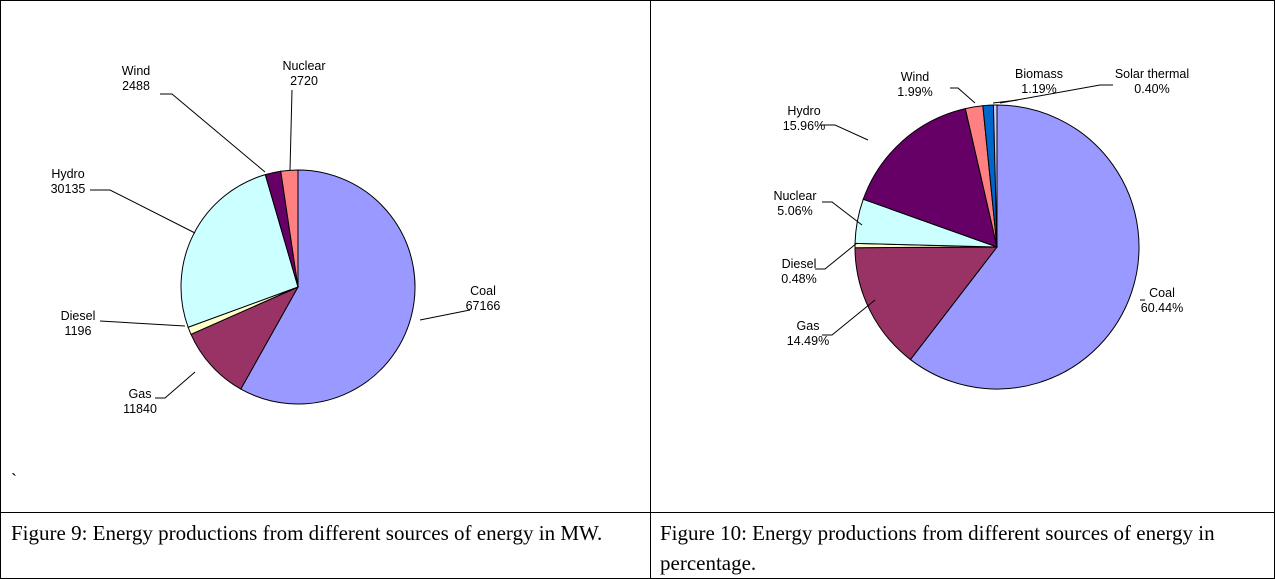 The image size is (1275, 579). What do you see at coordinates (637, 0) in the screenshot?
I see `table-top-border` at bounding box center [637, 0].